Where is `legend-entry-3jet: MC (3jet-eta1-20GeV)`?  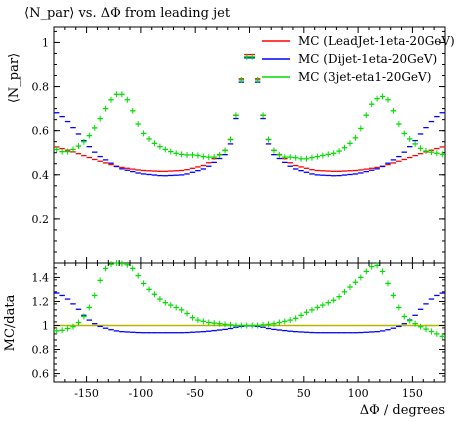
legend-entry-3jet: MC (3jet-eta1-20GeV) is located at coordinates (346, 77).